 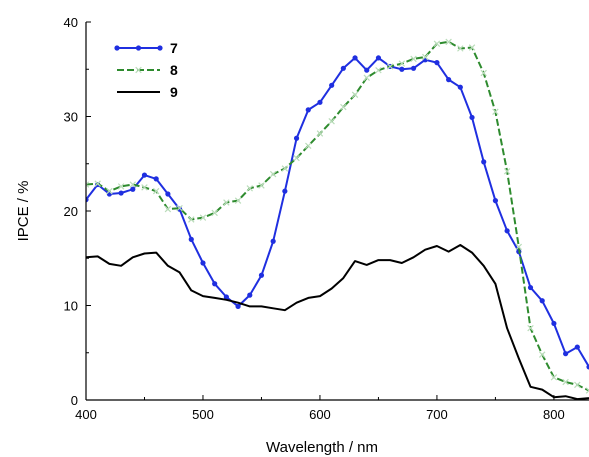 What do you see at coordinates (86, 414) in the screenshot?
I see `x-tick-label: 400` at bounding box center [86, 414].